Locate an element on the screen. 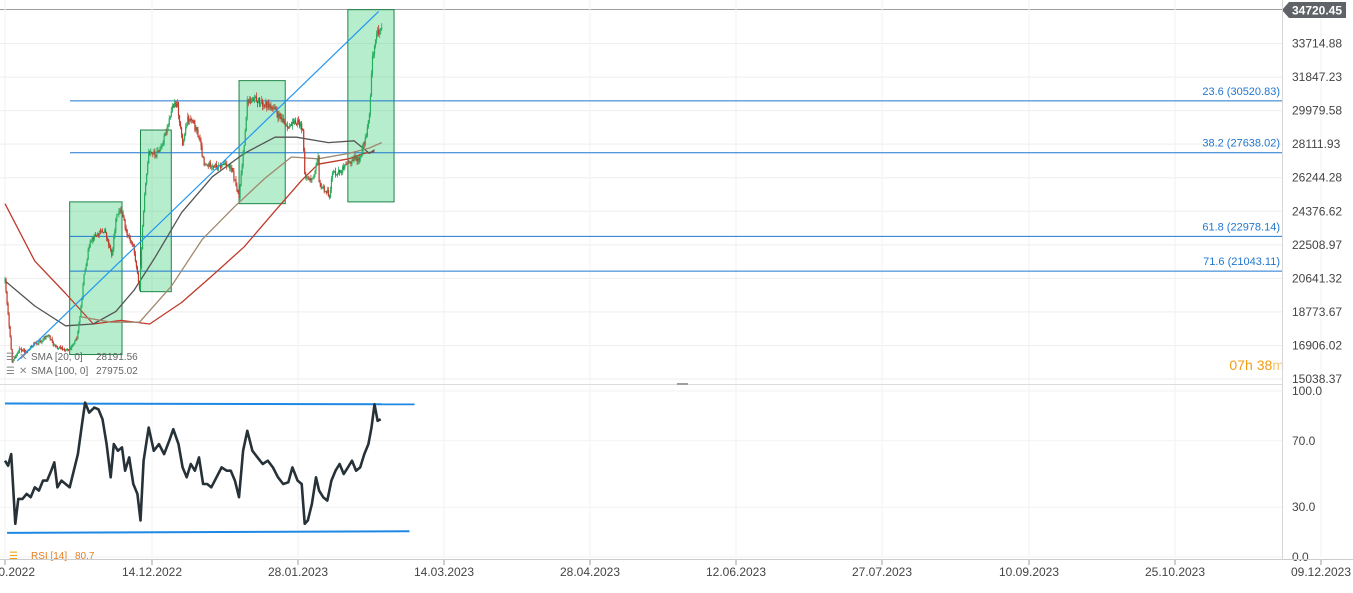  legend-close-icon: ✕ is located at coordinates (23, 357).